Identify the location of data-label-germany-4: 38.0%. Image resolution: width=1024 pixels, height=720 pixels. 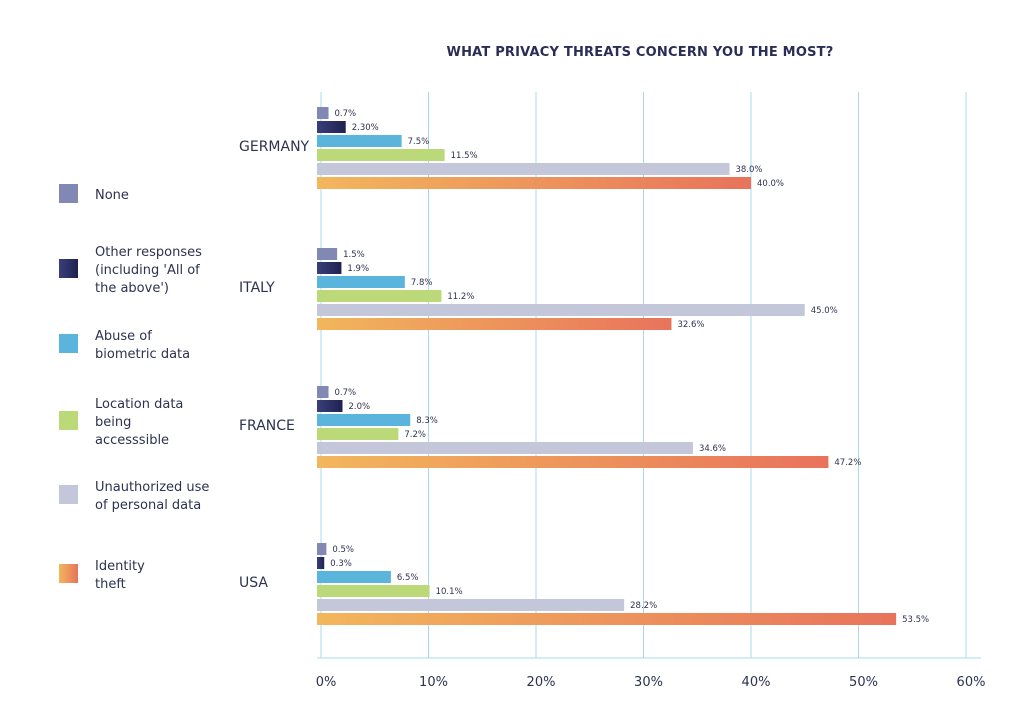
(749, 170).